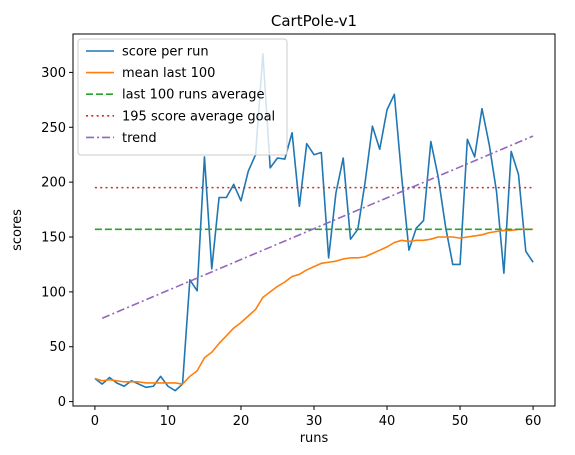  What do you see at coordinates (165, 52) in the screenshot?
I see `legend-label: score per run` at bounding box center [165, 52].